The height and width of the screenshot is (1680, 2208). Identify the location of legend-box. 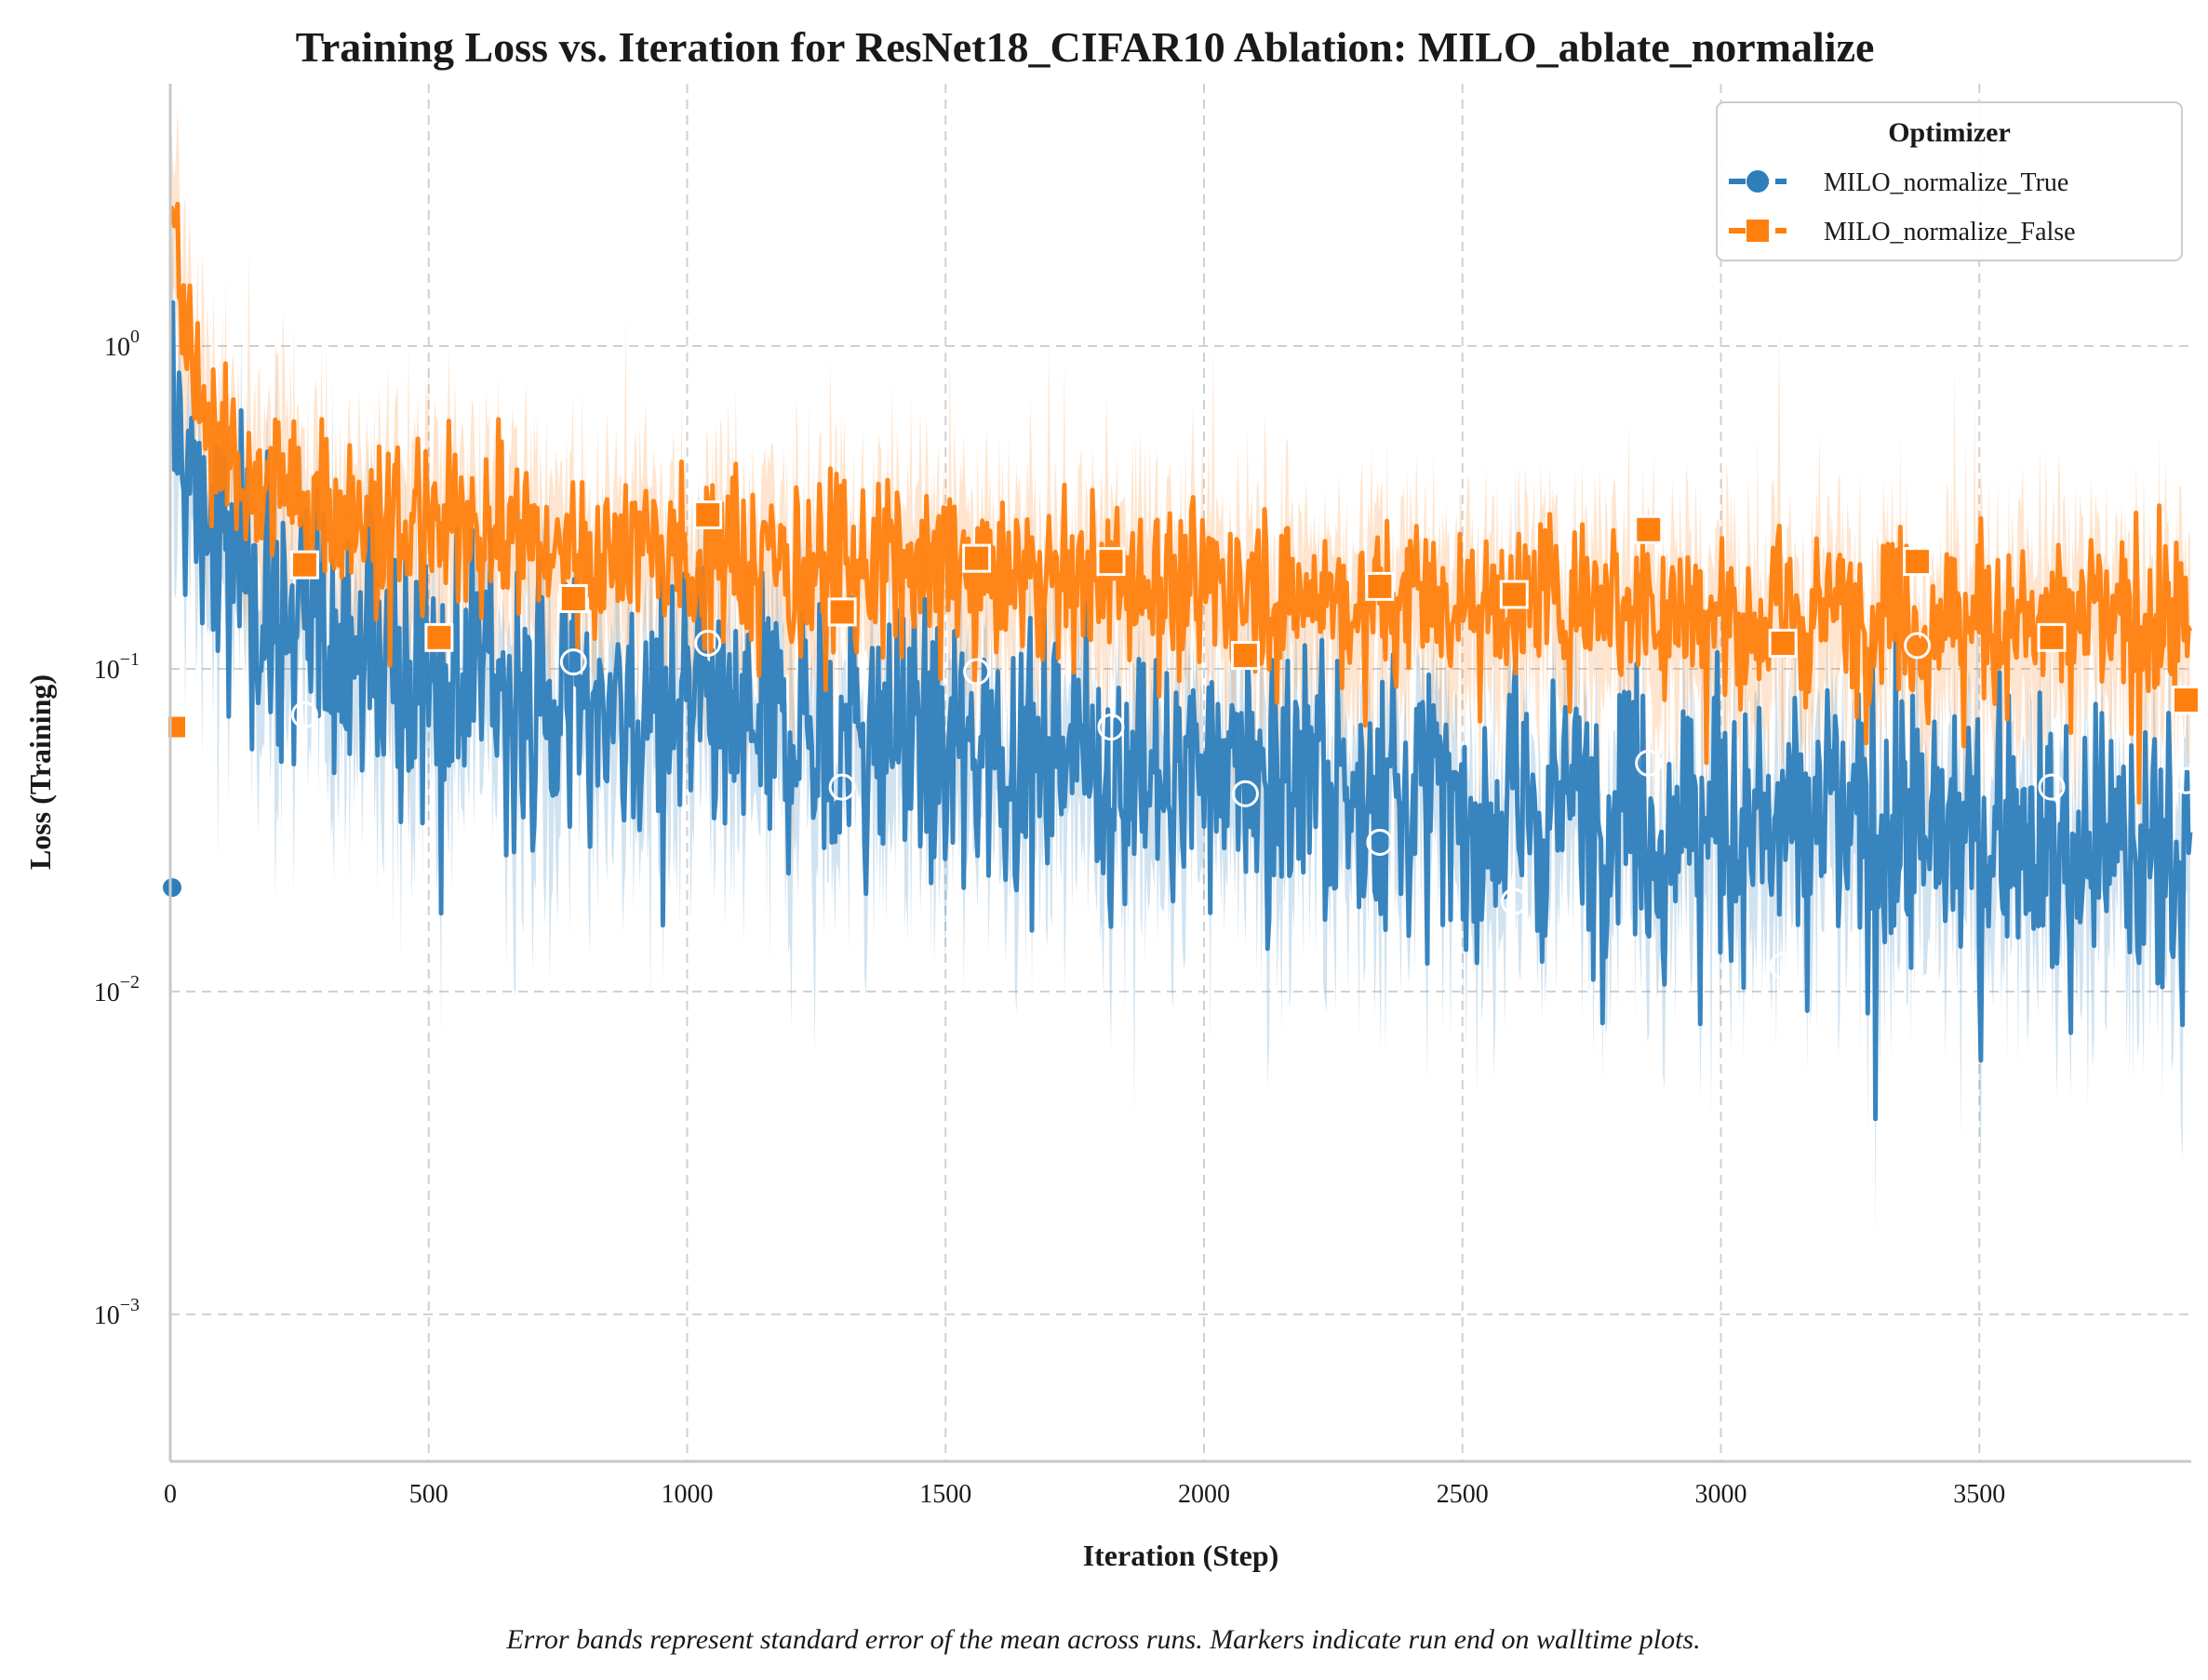
(1950, 181).